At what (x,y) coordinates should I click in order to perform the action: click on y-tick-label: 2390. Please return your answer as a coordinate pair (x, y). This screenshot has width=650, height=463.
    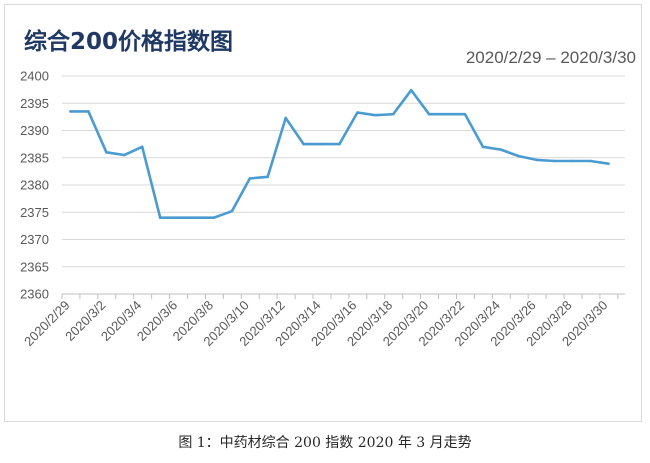
    Looking at the image, I should click on (34, 130).